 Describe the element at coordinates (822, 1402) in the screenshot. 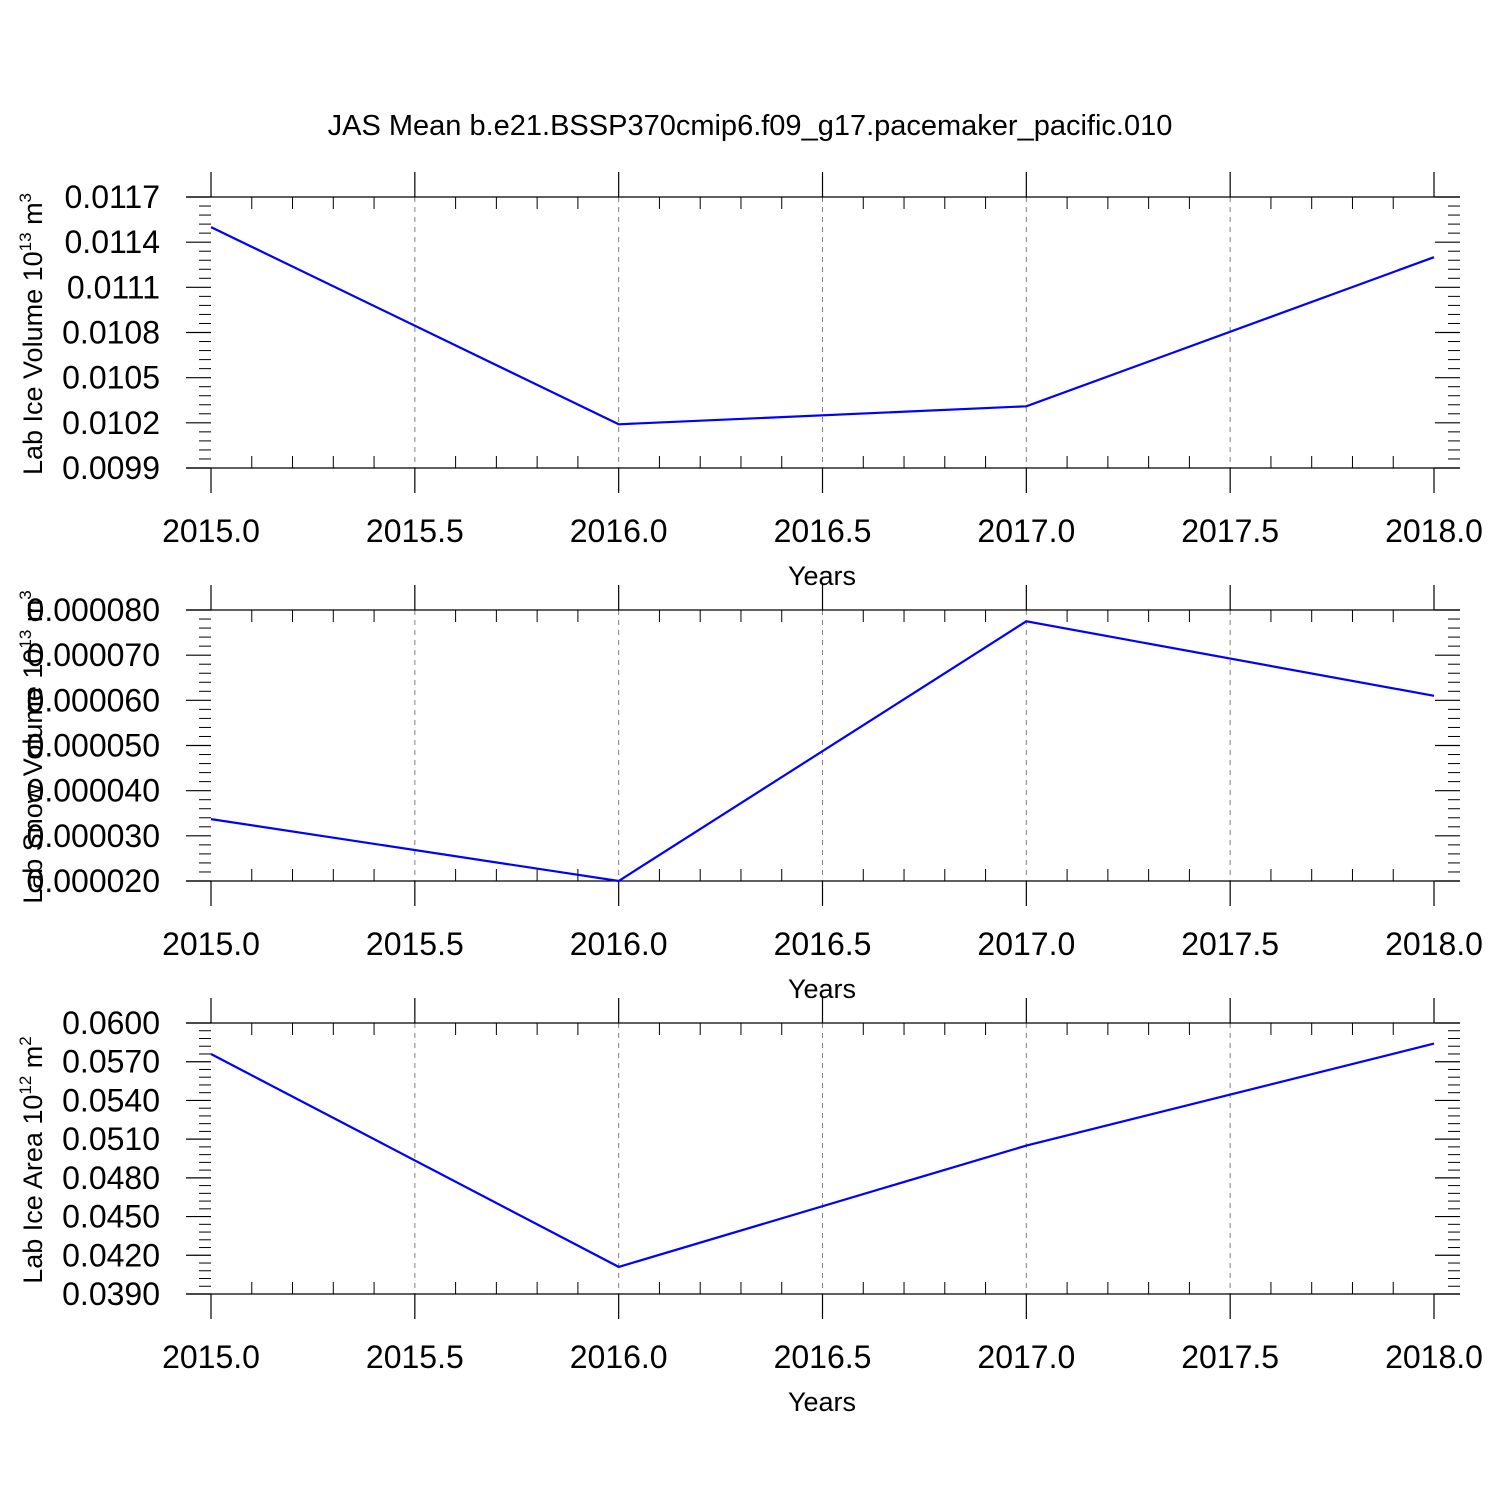

I see `x-axis-title: Years` at that location.